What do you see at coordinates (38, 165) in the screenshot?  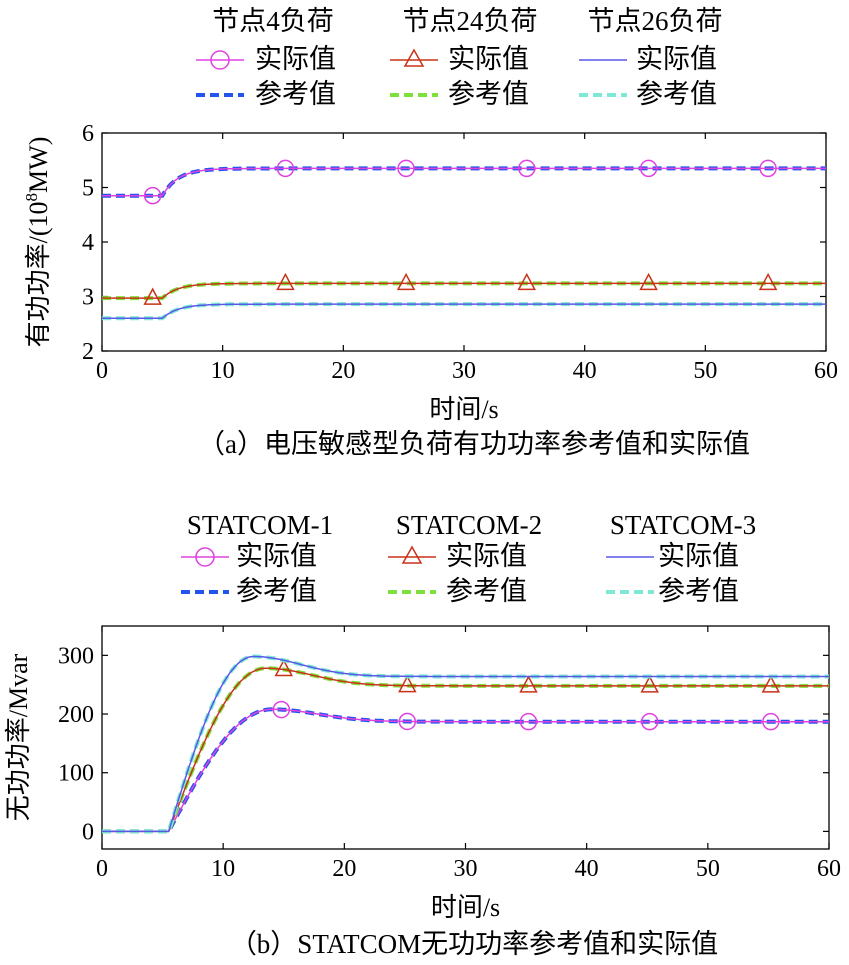 I see `y-axis-label-tail: MW)` at bounding box center [38, 165].